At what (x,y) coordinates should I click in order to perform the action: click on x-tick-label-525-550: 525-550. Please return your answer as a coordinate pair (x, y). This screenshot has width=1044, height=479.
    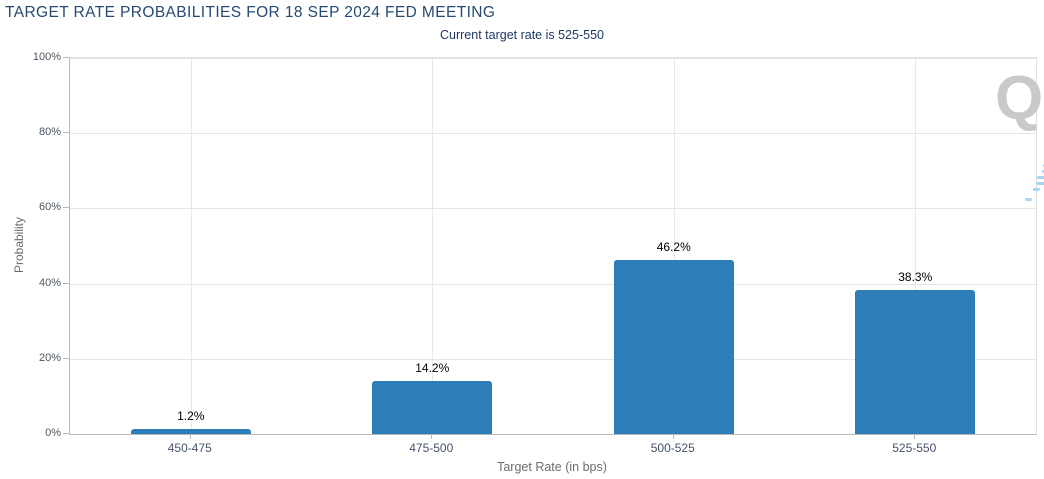
    Looking at the image, I should click on (914, 448).